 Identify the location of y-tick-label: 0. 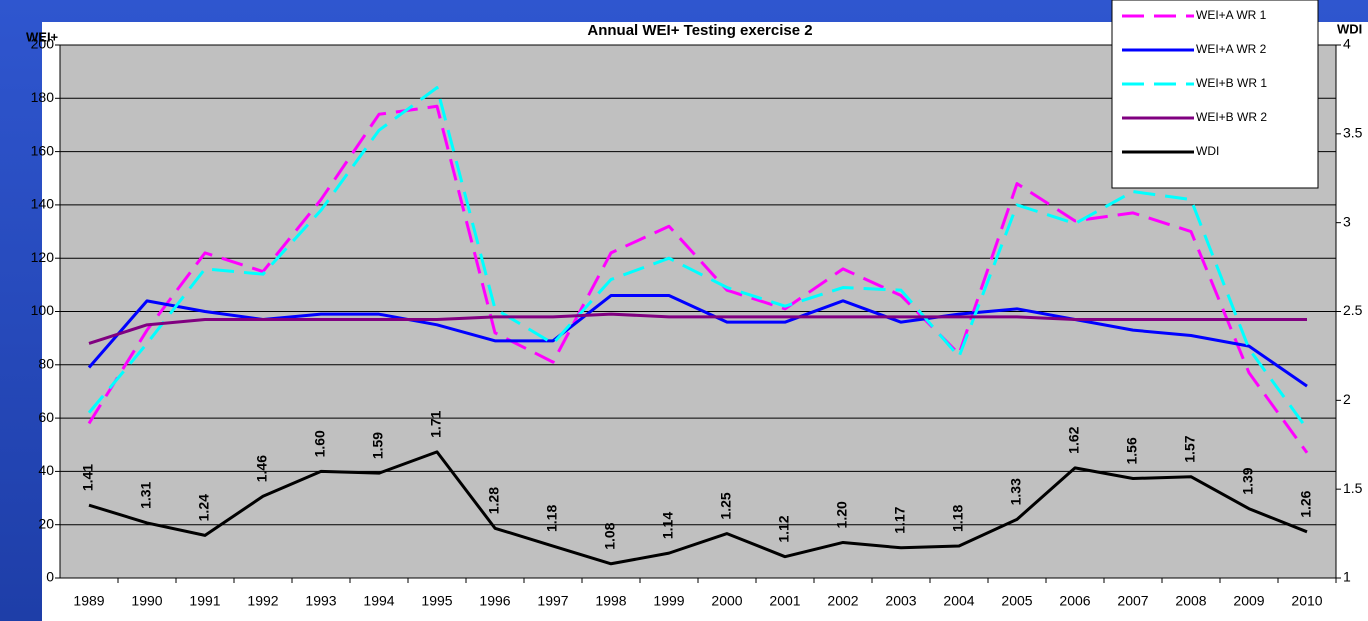
(50, 577).